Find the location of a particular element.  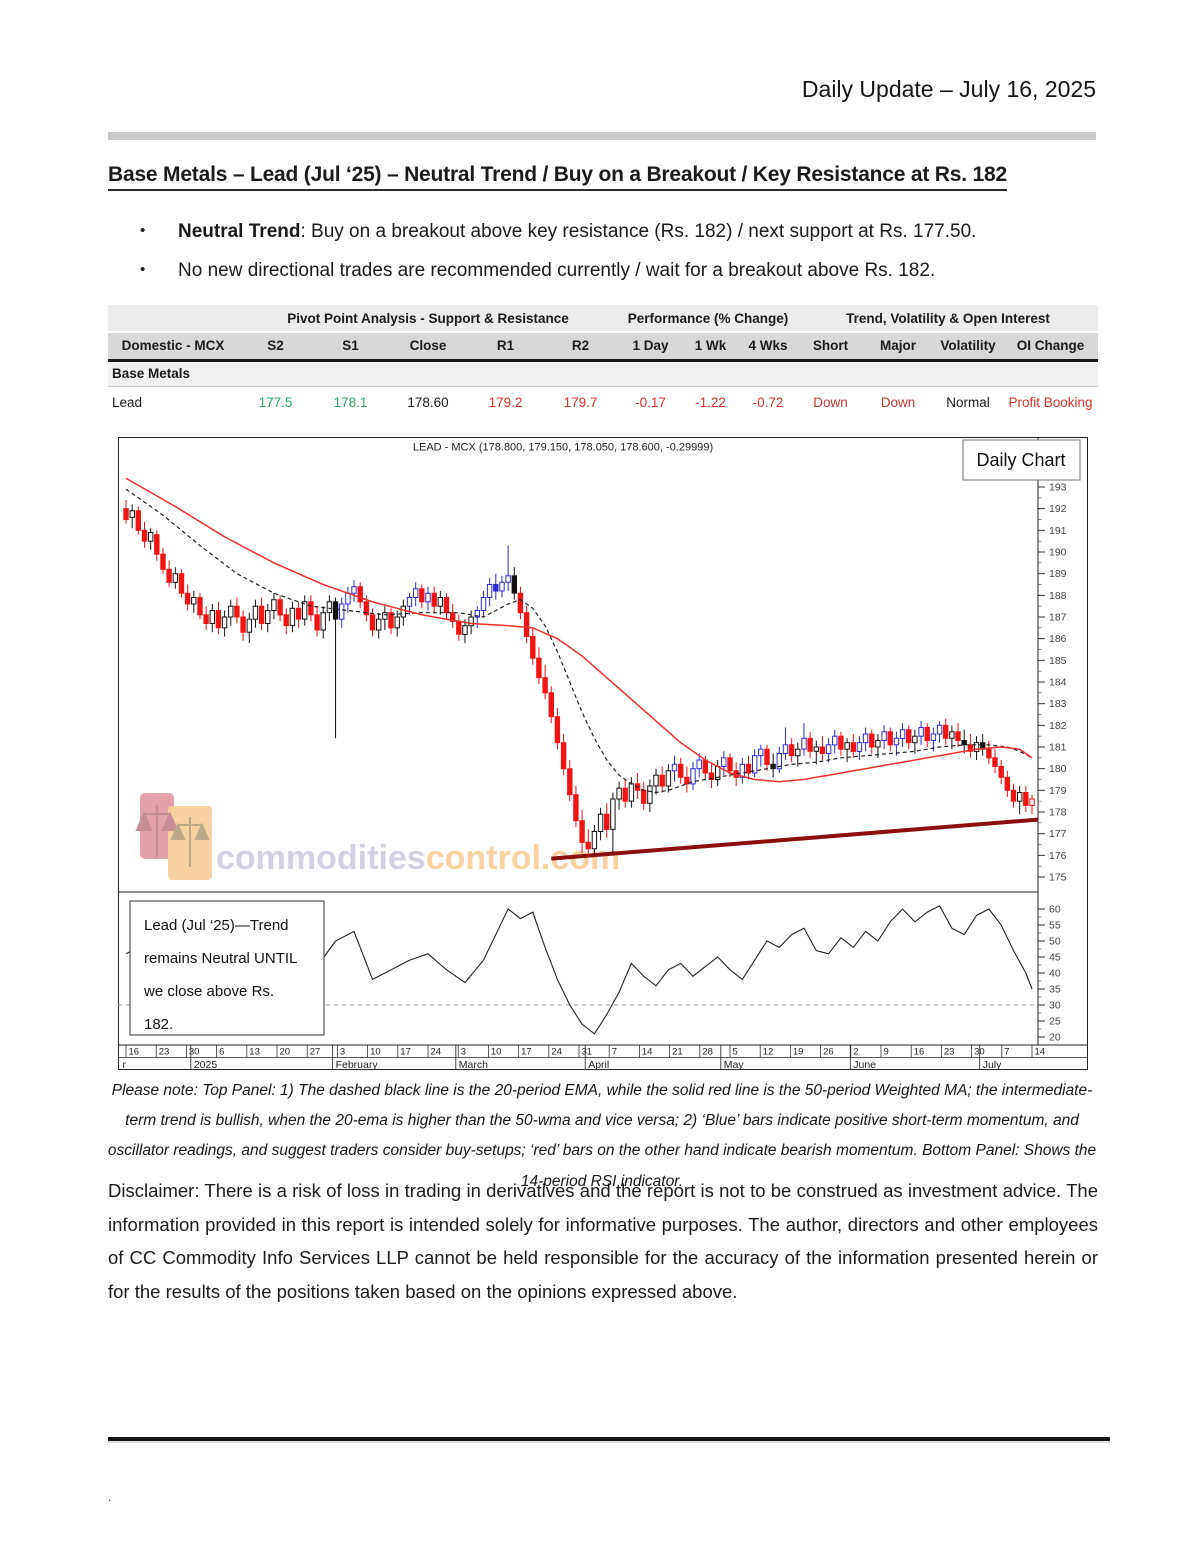

svg-text: 176 is located at coordinates (1058, 856).